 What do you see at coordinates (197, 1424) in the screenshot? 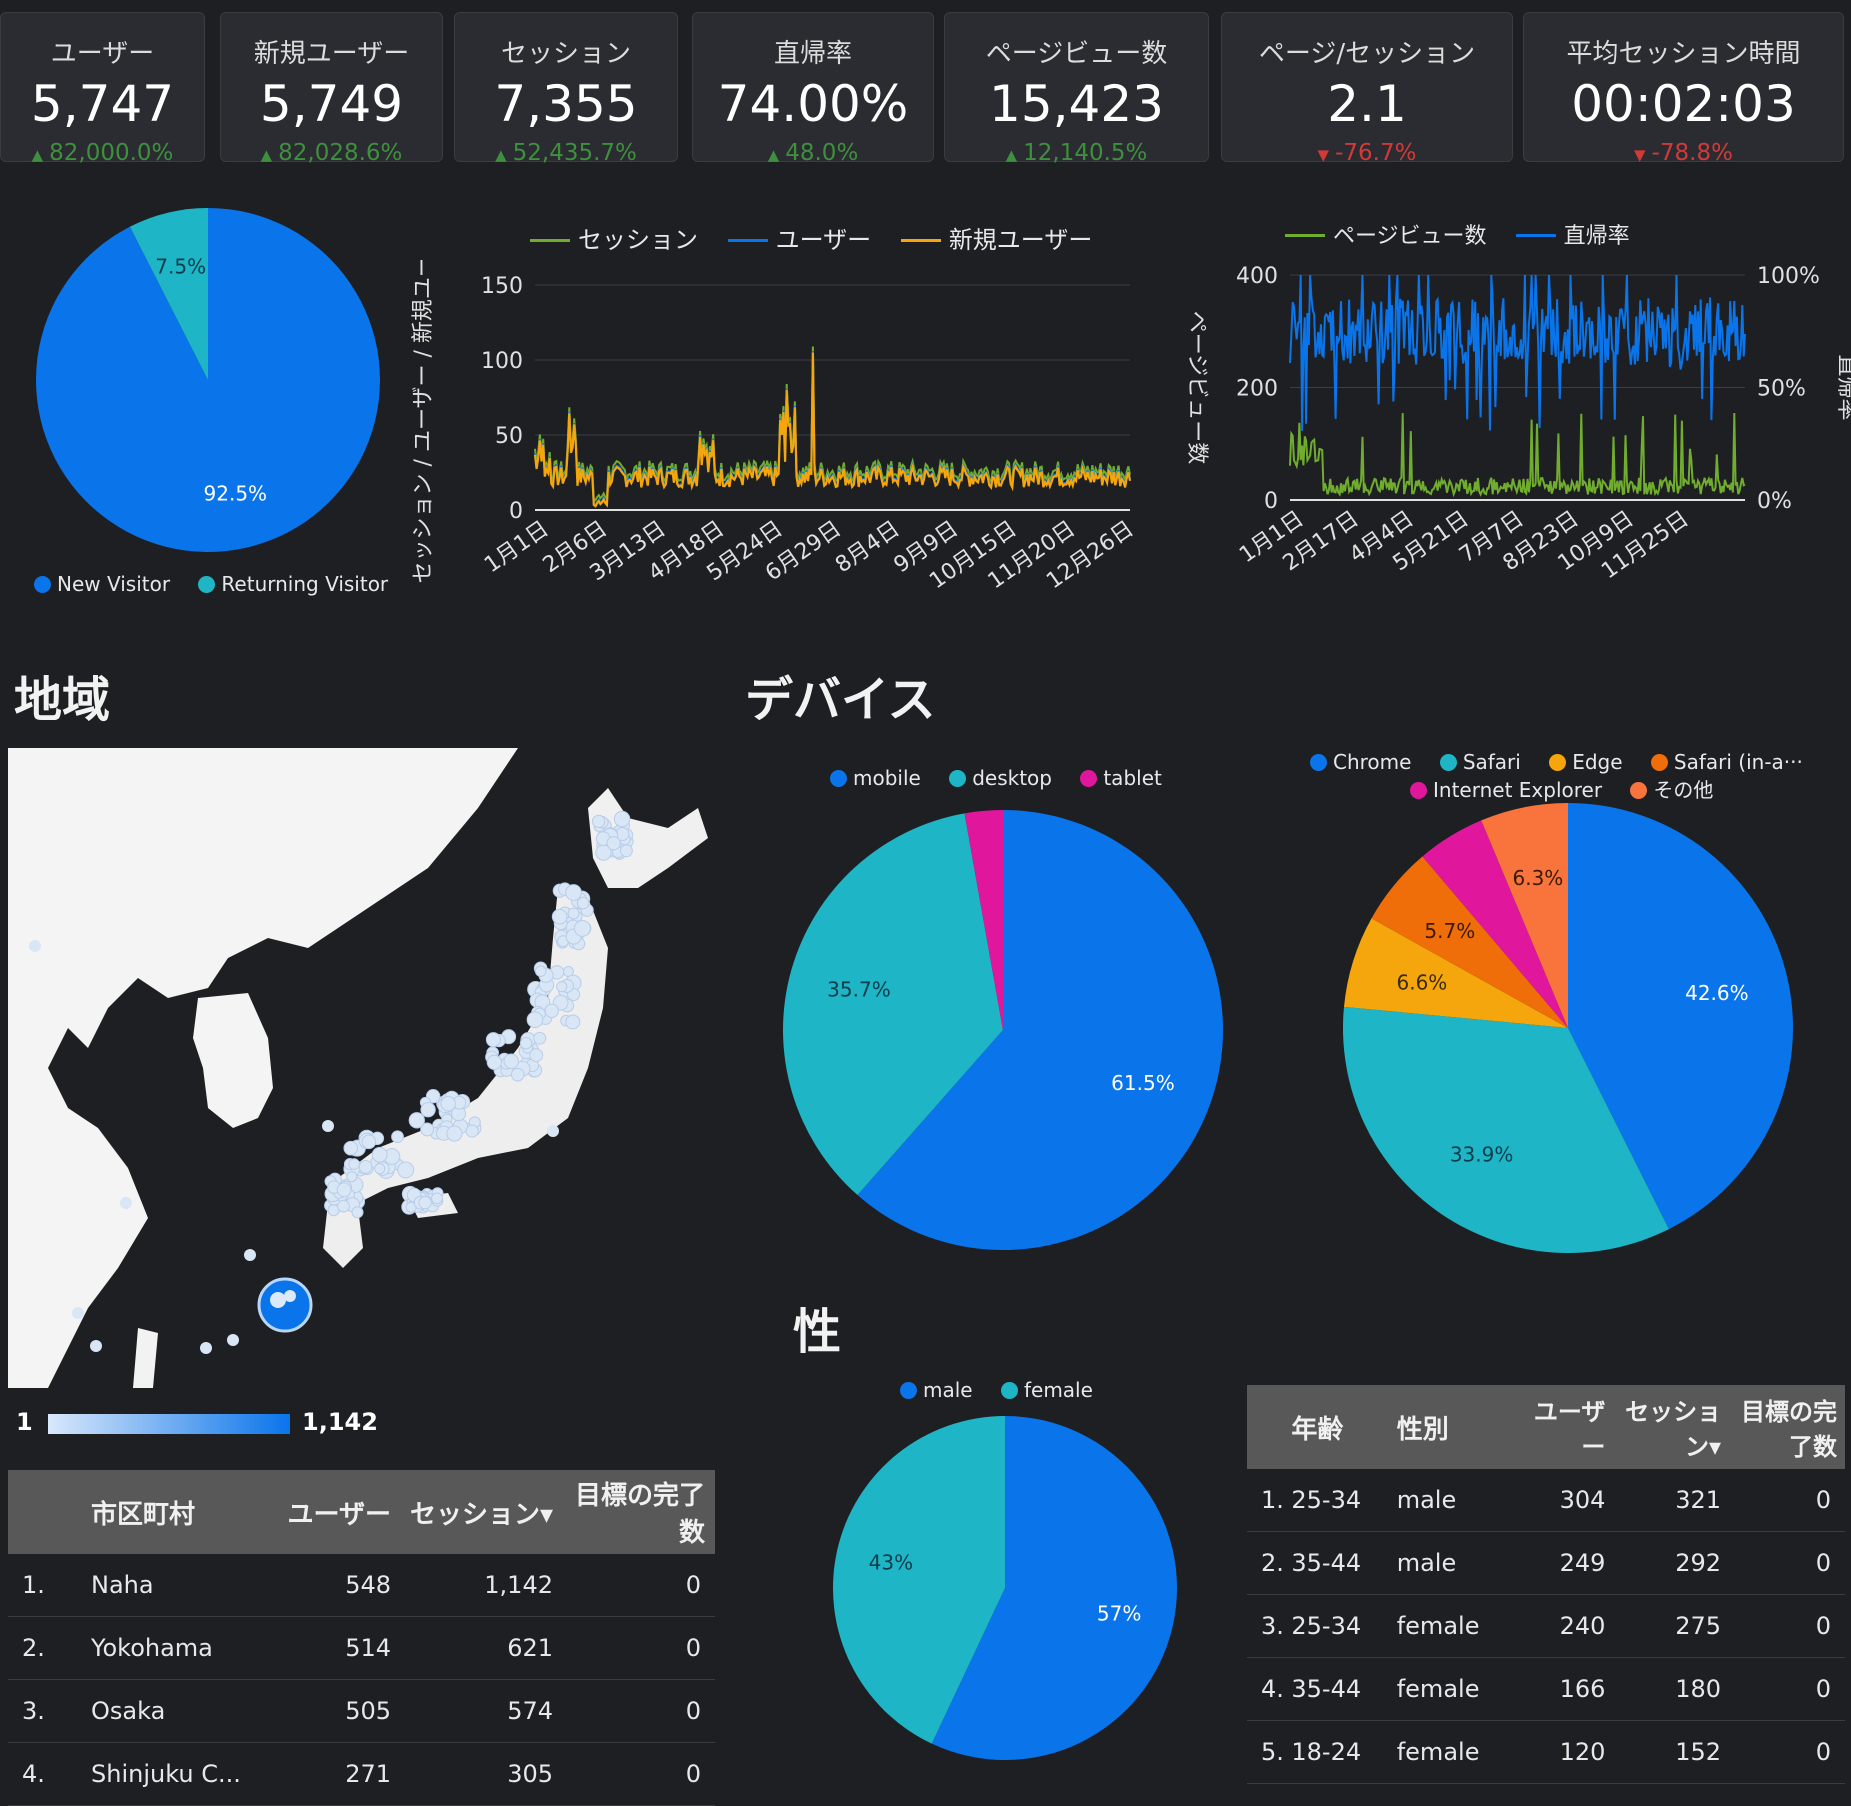
I see `map-scale: 1 1,142` at bounding box center [197, 1424].